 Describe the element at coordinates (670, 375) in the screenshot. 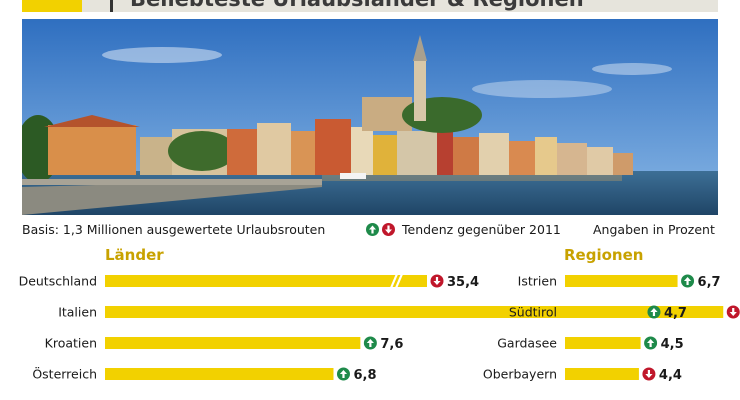

I see `value-label: 4,4` at that location.